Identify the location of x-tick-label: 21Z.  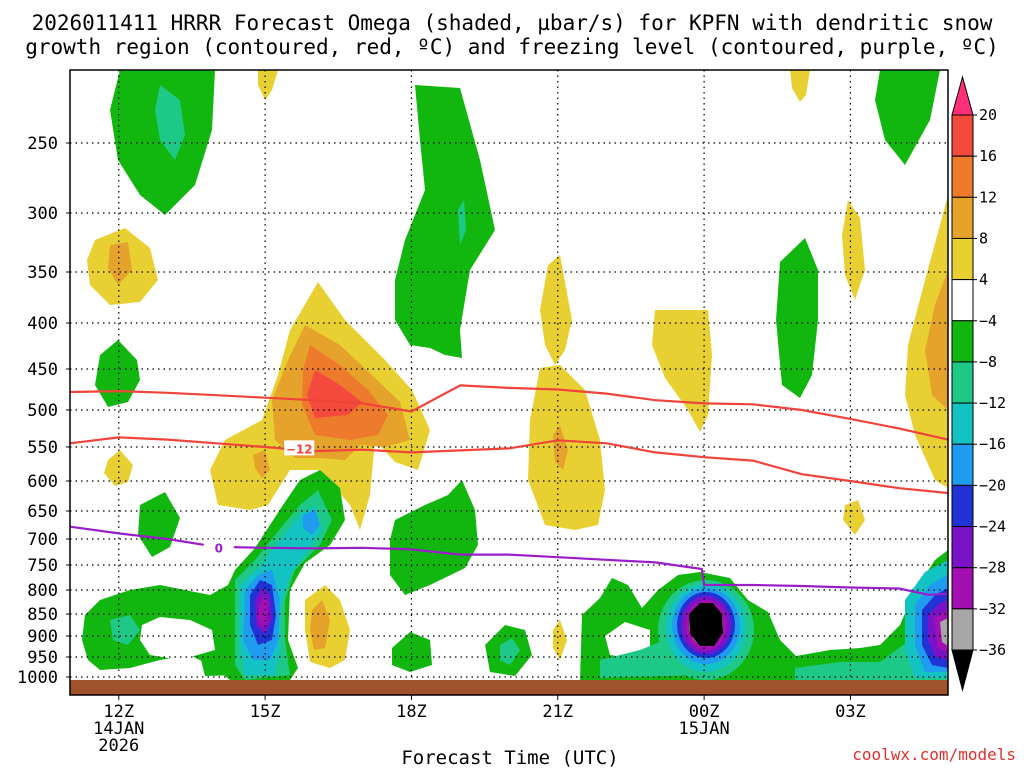
(557, 712).